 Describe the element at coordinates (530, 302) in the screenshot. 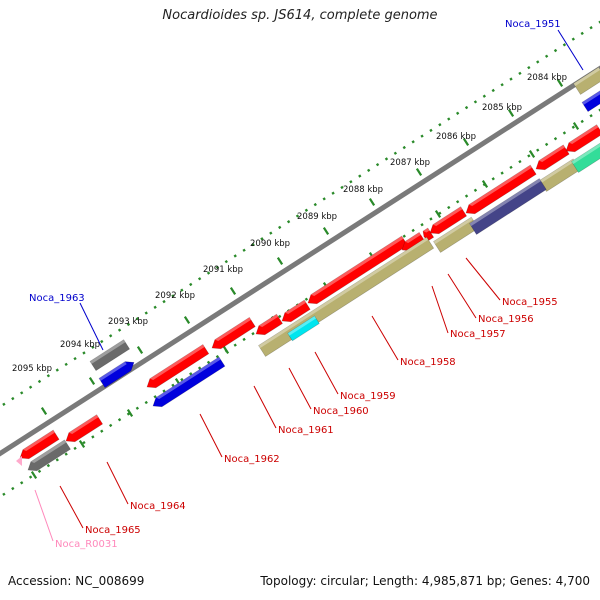

I see `gene-label: Noca_1955` at that location.